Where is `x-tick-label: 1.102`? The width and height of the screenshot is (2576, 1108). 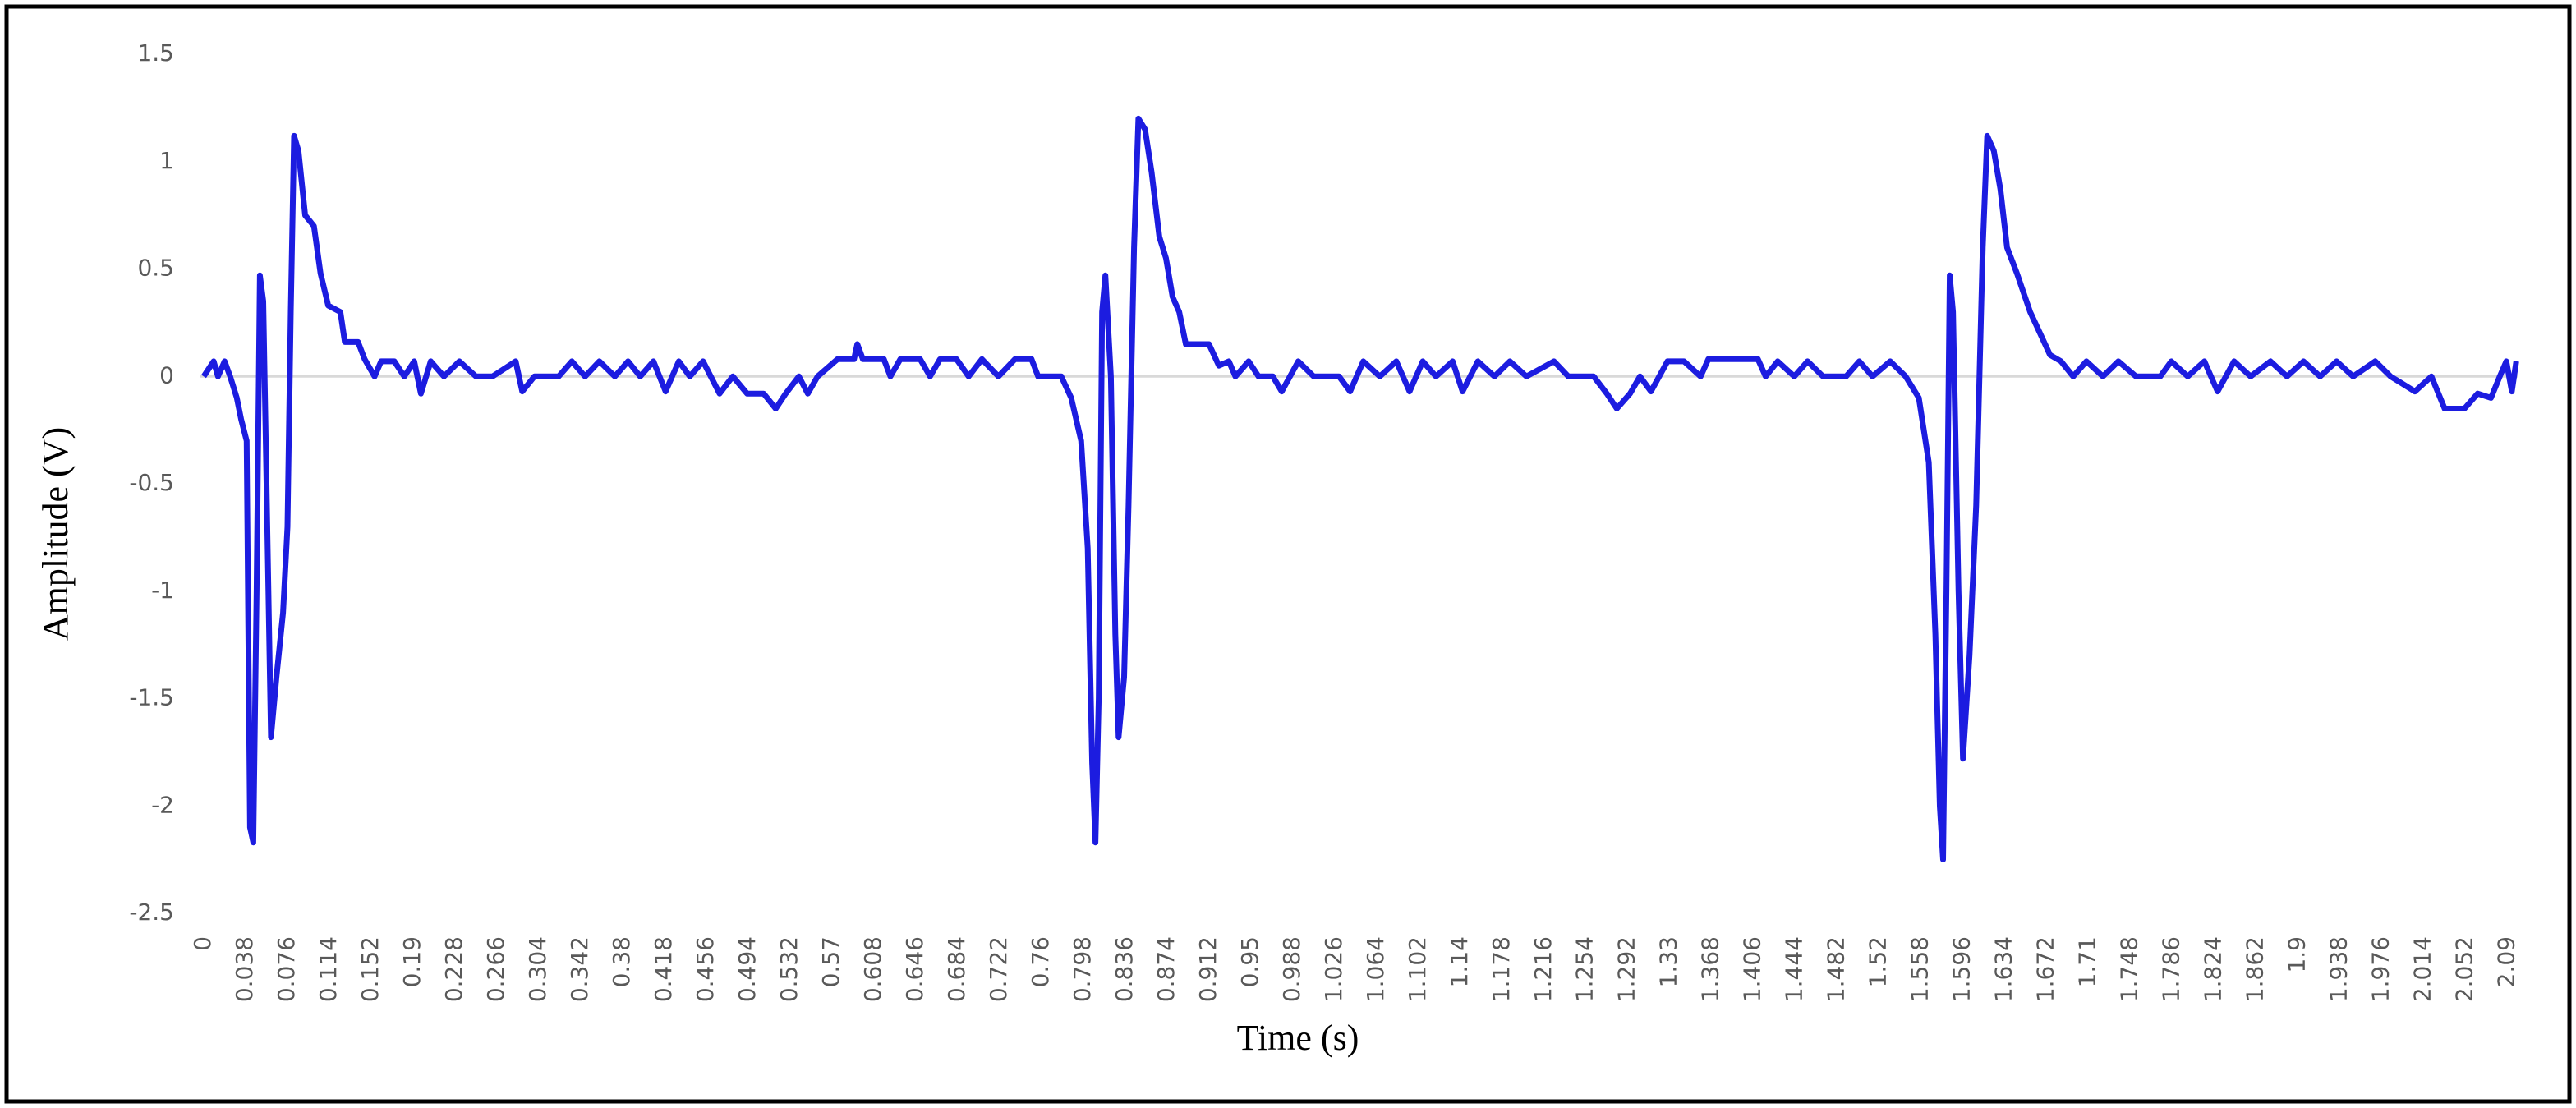
x-tick-label: 1.102 is located at coordinates (1417, 969).